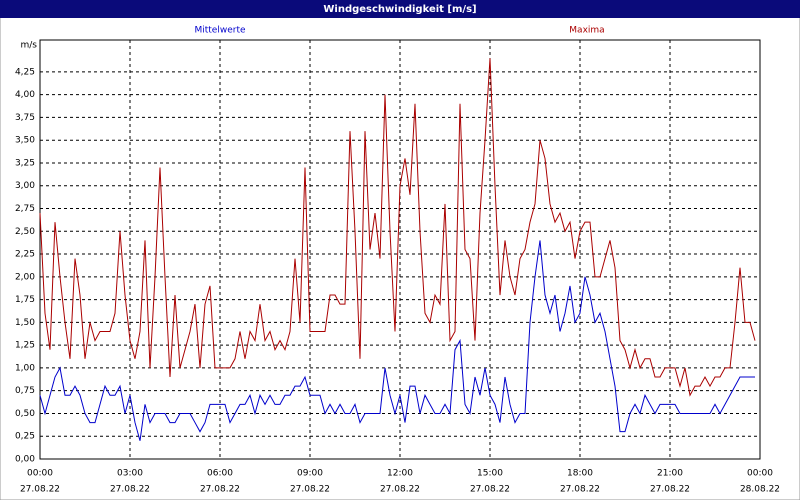 Image resolution: width=800 pixels, height=500 pixels. Describe the element at coordinates (670, 474) in the screenshot. I see `x-tick-label: 21:00` at that location.